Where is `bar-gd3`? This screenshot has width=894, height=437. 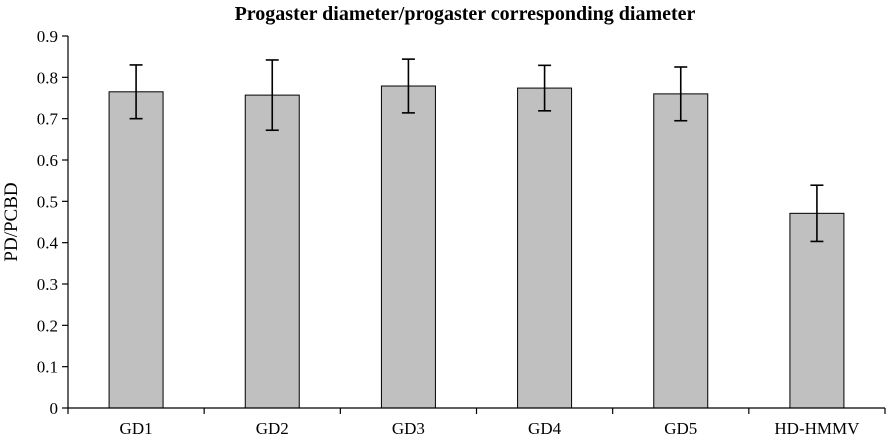
bar-gd3 is located at coordinates (408, 247).